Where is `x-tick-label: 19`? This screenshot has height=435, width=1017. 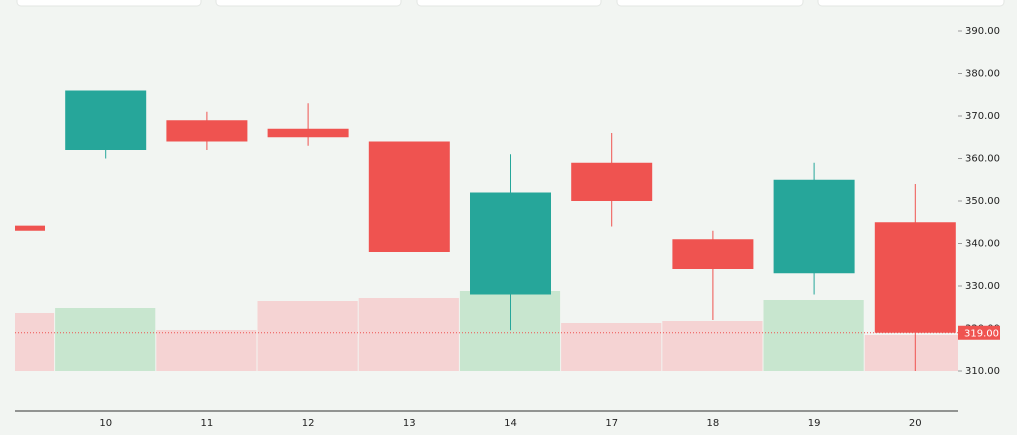 x-tick-label: 19 is located at coordinates (814, 423).